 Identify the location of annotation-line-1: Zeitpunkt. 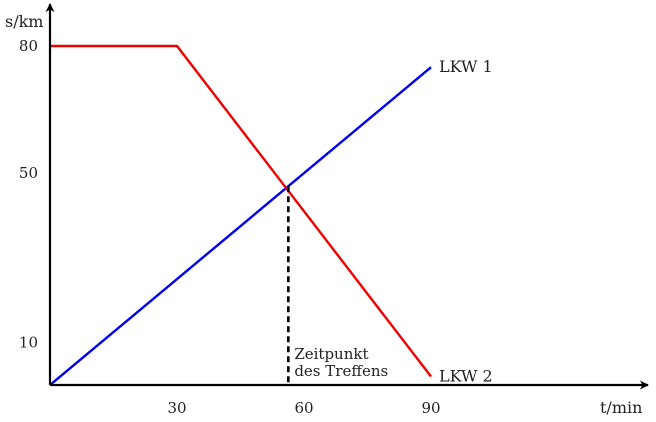
(331, 354).